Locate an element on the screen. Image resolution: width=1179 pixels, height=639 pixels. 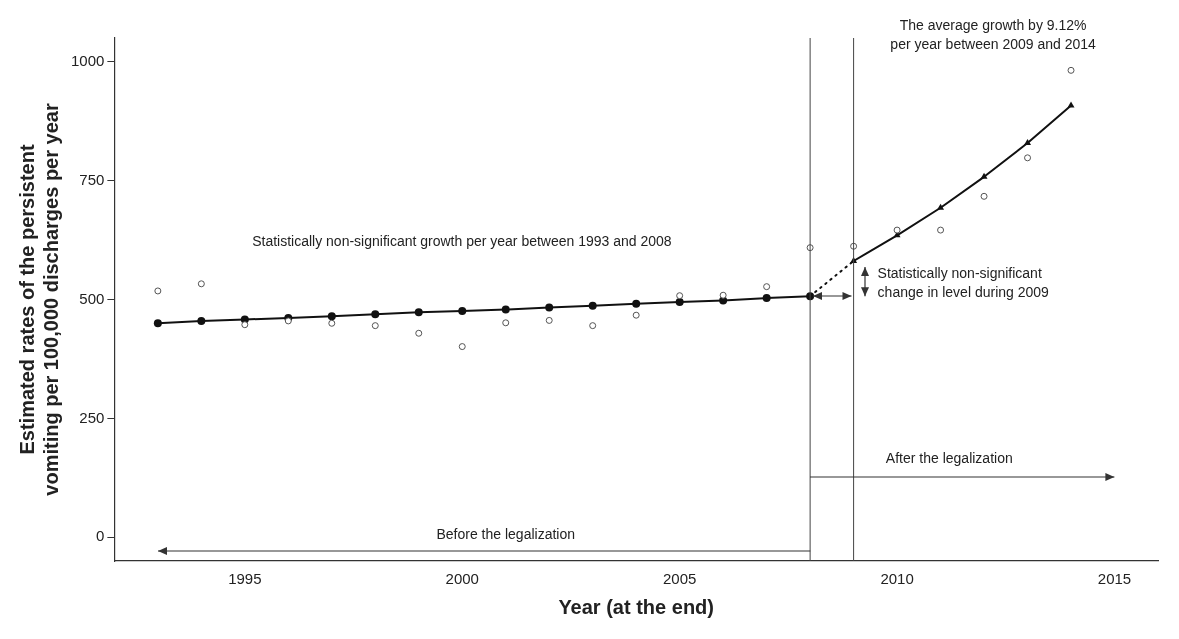
x-tick-label: 2015 is located at coordinates (1114, 579).